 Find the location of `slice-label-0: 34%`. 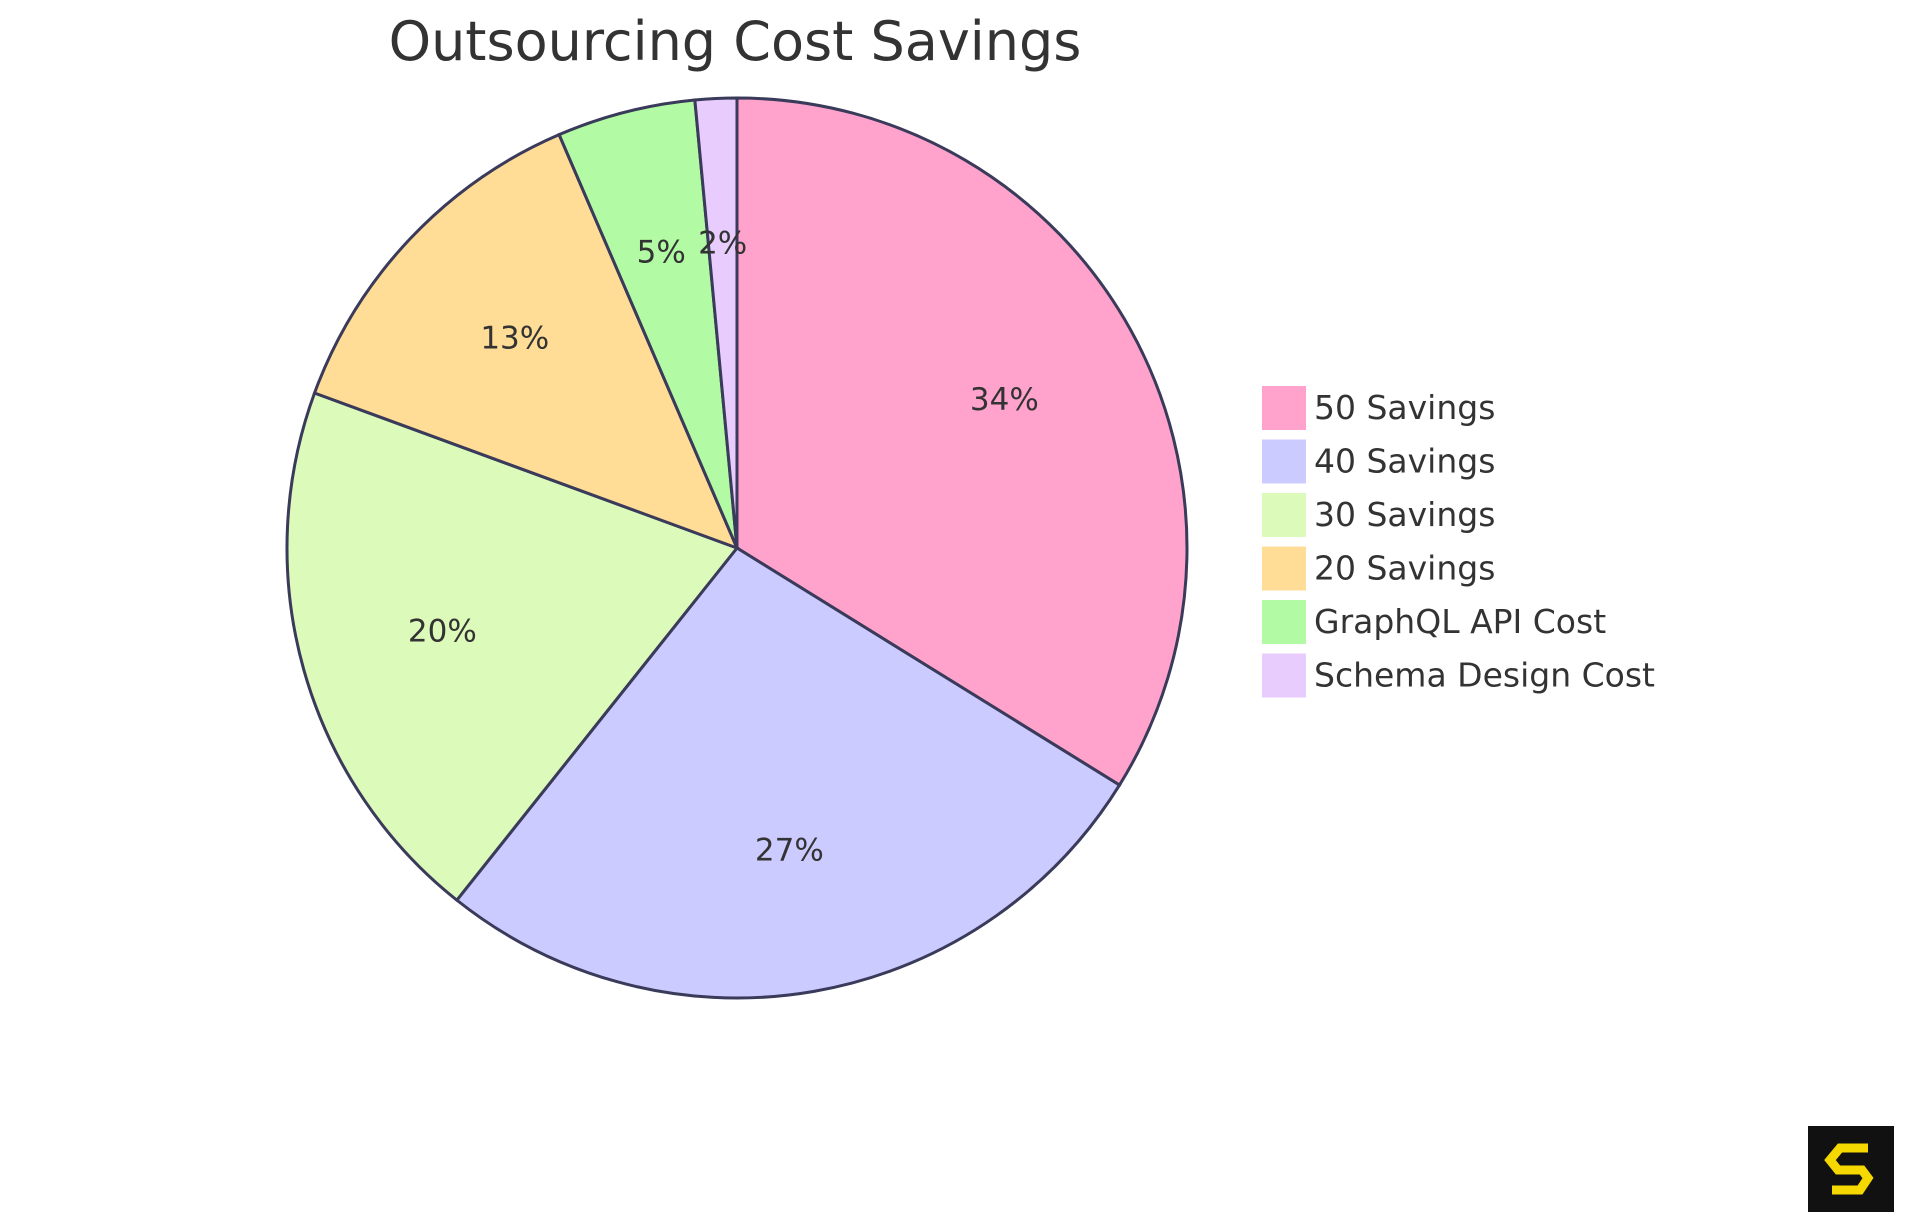

slice-label-0: 34% is located at coordinates (1004, 400).